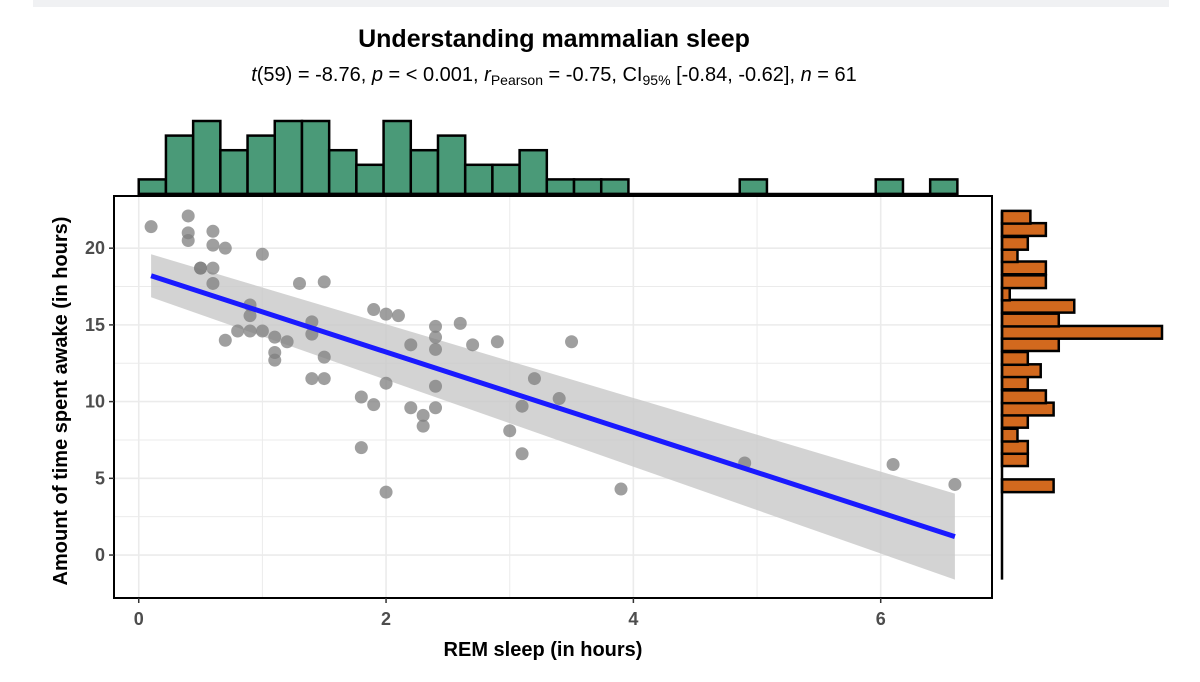  Describe the element at coordinates (554, 39) in the screenshot. I see `chart-title: Understanding mammalian sleep` at that location.